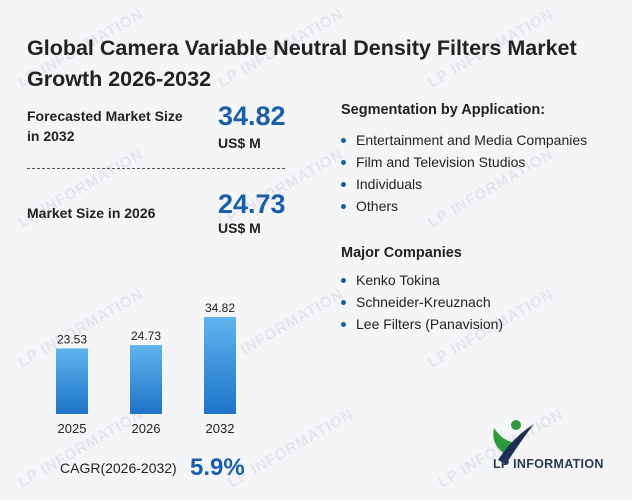  Describe the element at coordinates (72, 339) in the screenshot. I see `bar-value-label: 23.53` at that location.